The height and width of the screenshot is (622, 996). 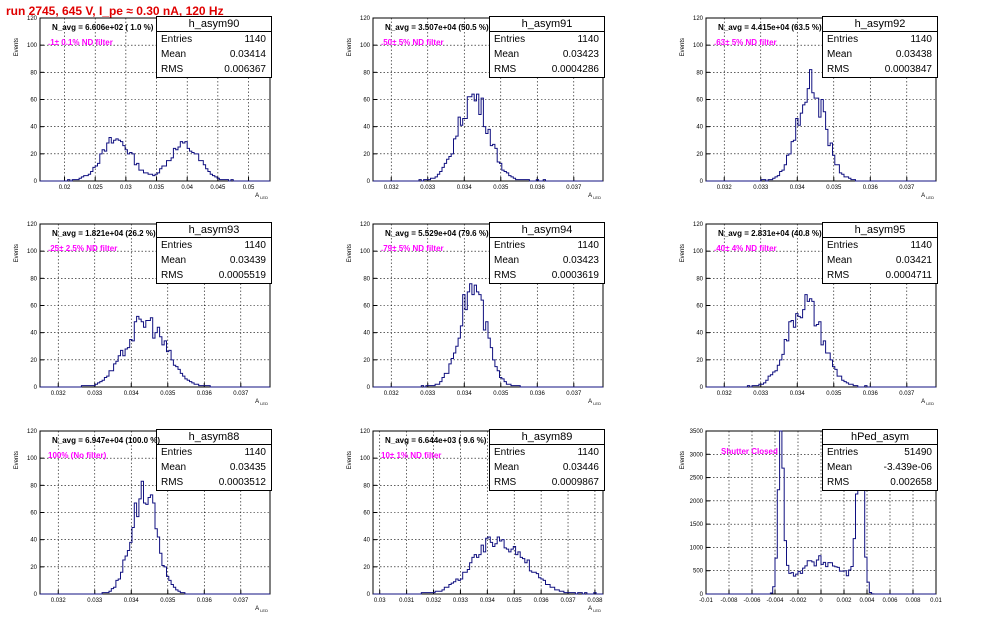 What do you see at coordinates (569, 601) in the screenshot?
I see `x-tick-label: 0.037` at bounding box center [569, 601].